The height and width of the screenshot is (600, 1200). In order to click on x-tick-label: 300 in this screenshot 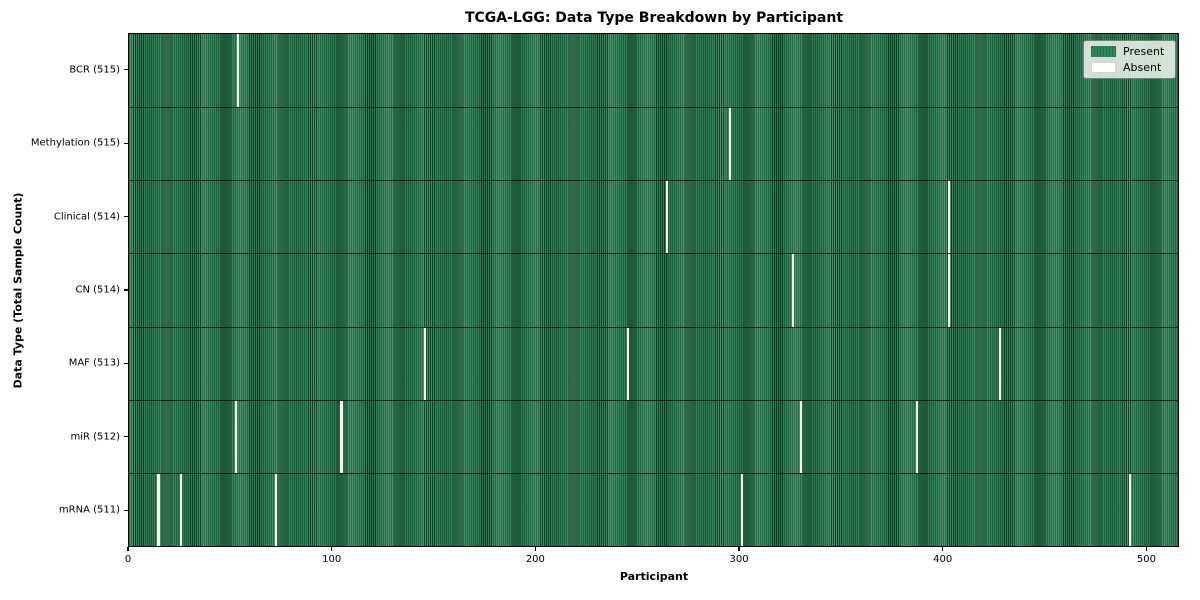, I will do `click(739, 559)`.